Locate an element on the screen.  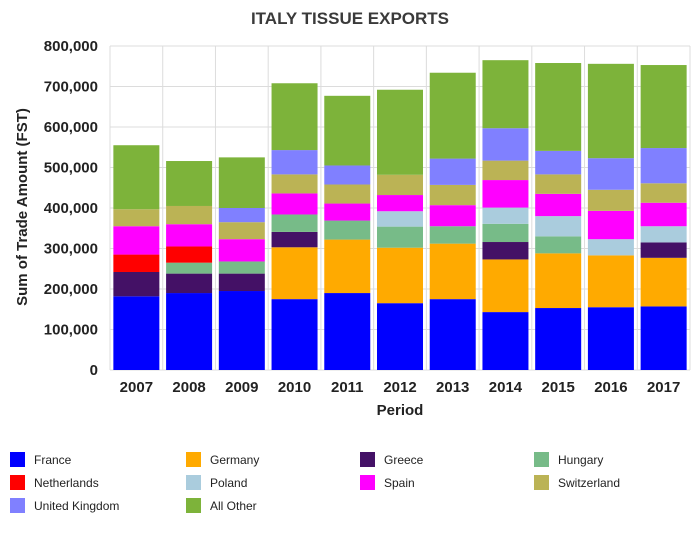
legend-label: Greece is located at coordinates (404, 460).